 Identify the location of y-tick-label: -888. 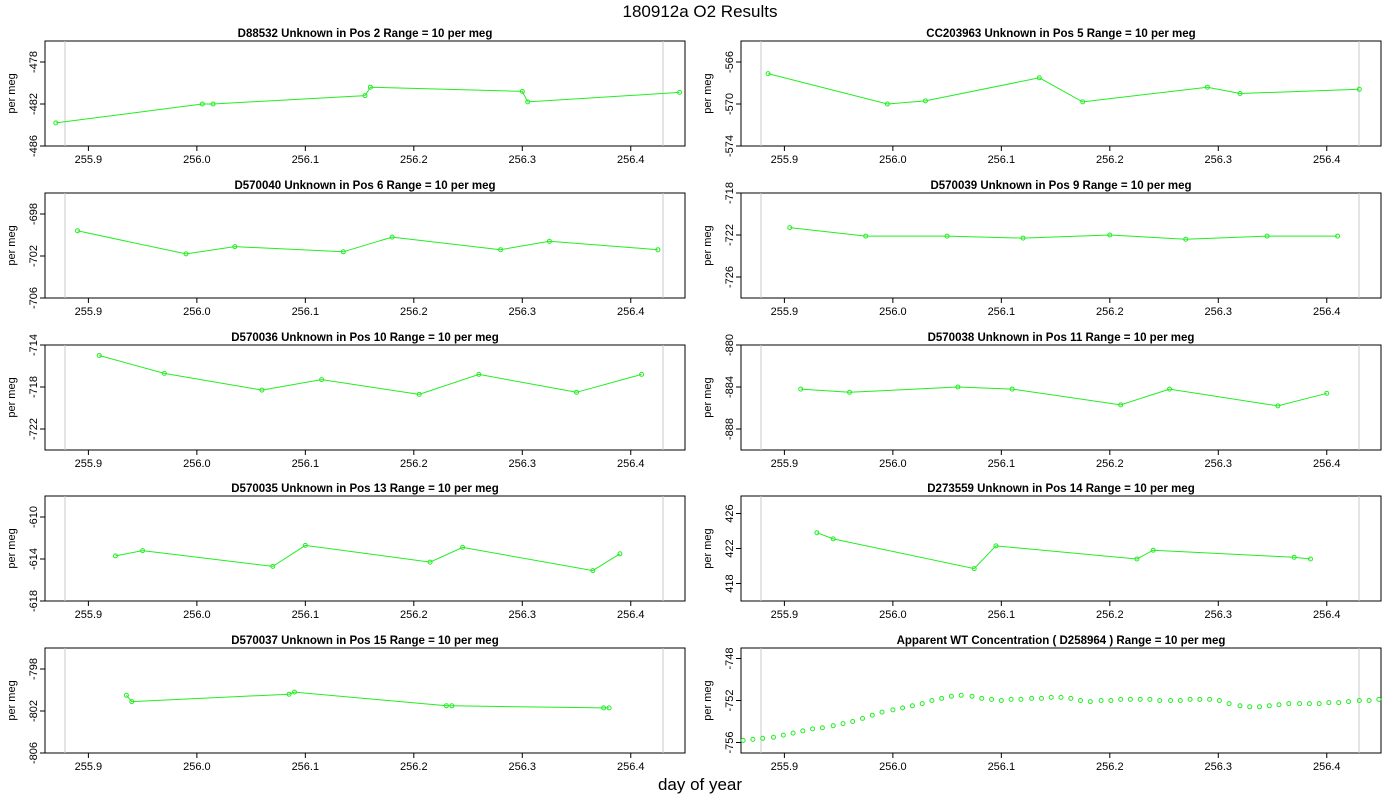
(730, 429).